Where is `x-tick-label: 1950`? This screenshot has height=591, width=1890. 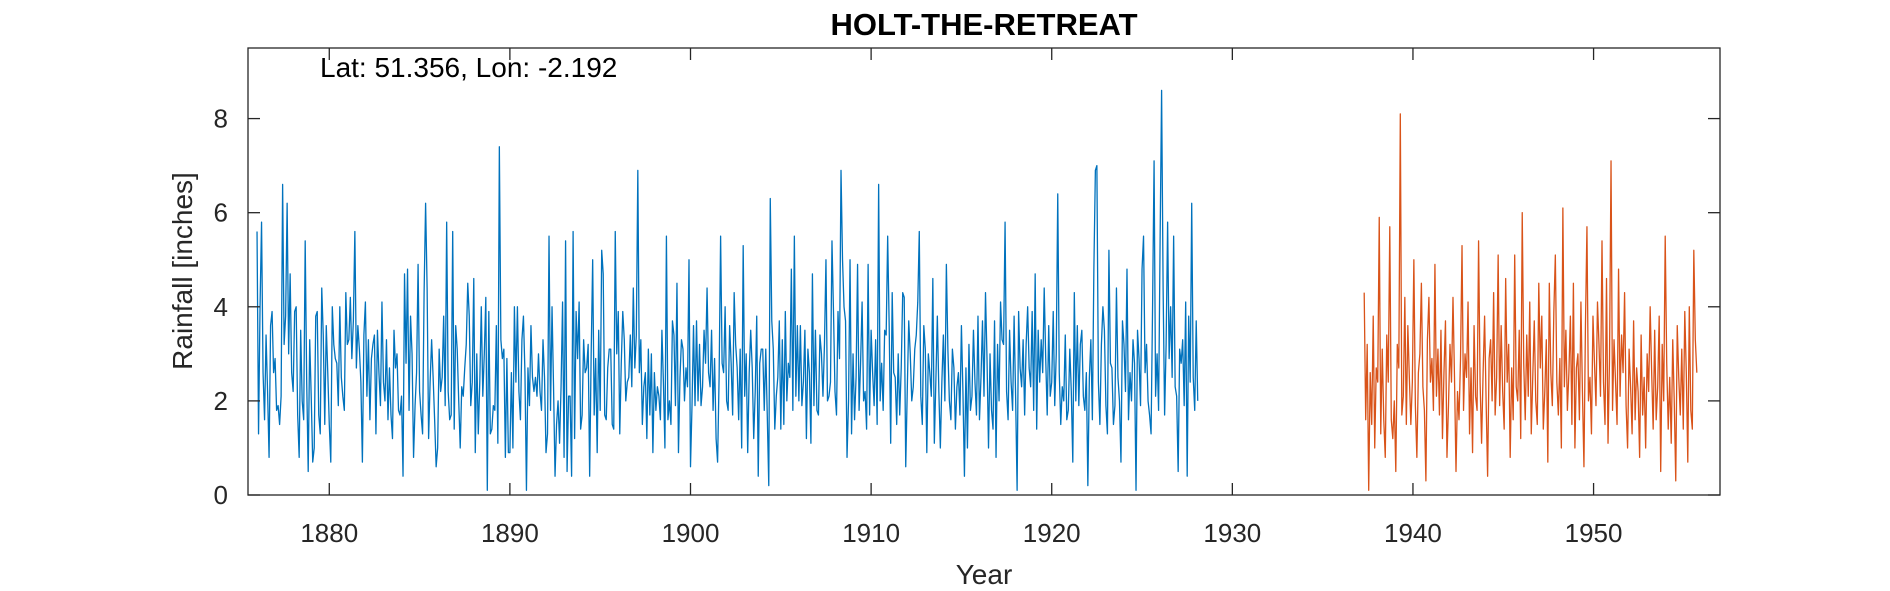
x-tick-label: 1950 is located at coordinates (1594, 533).